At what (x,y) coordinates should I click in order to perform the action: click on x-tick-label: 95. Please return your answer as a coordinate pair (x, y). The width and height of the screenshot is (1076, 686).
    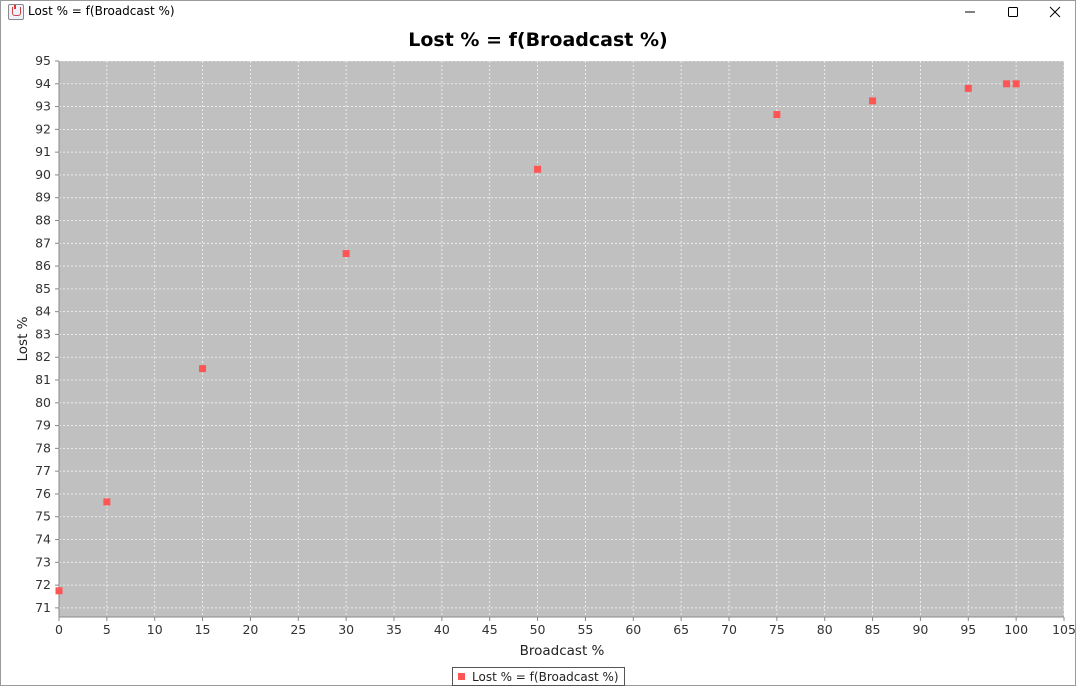
    Looking at the image, I should click on (968, 629).